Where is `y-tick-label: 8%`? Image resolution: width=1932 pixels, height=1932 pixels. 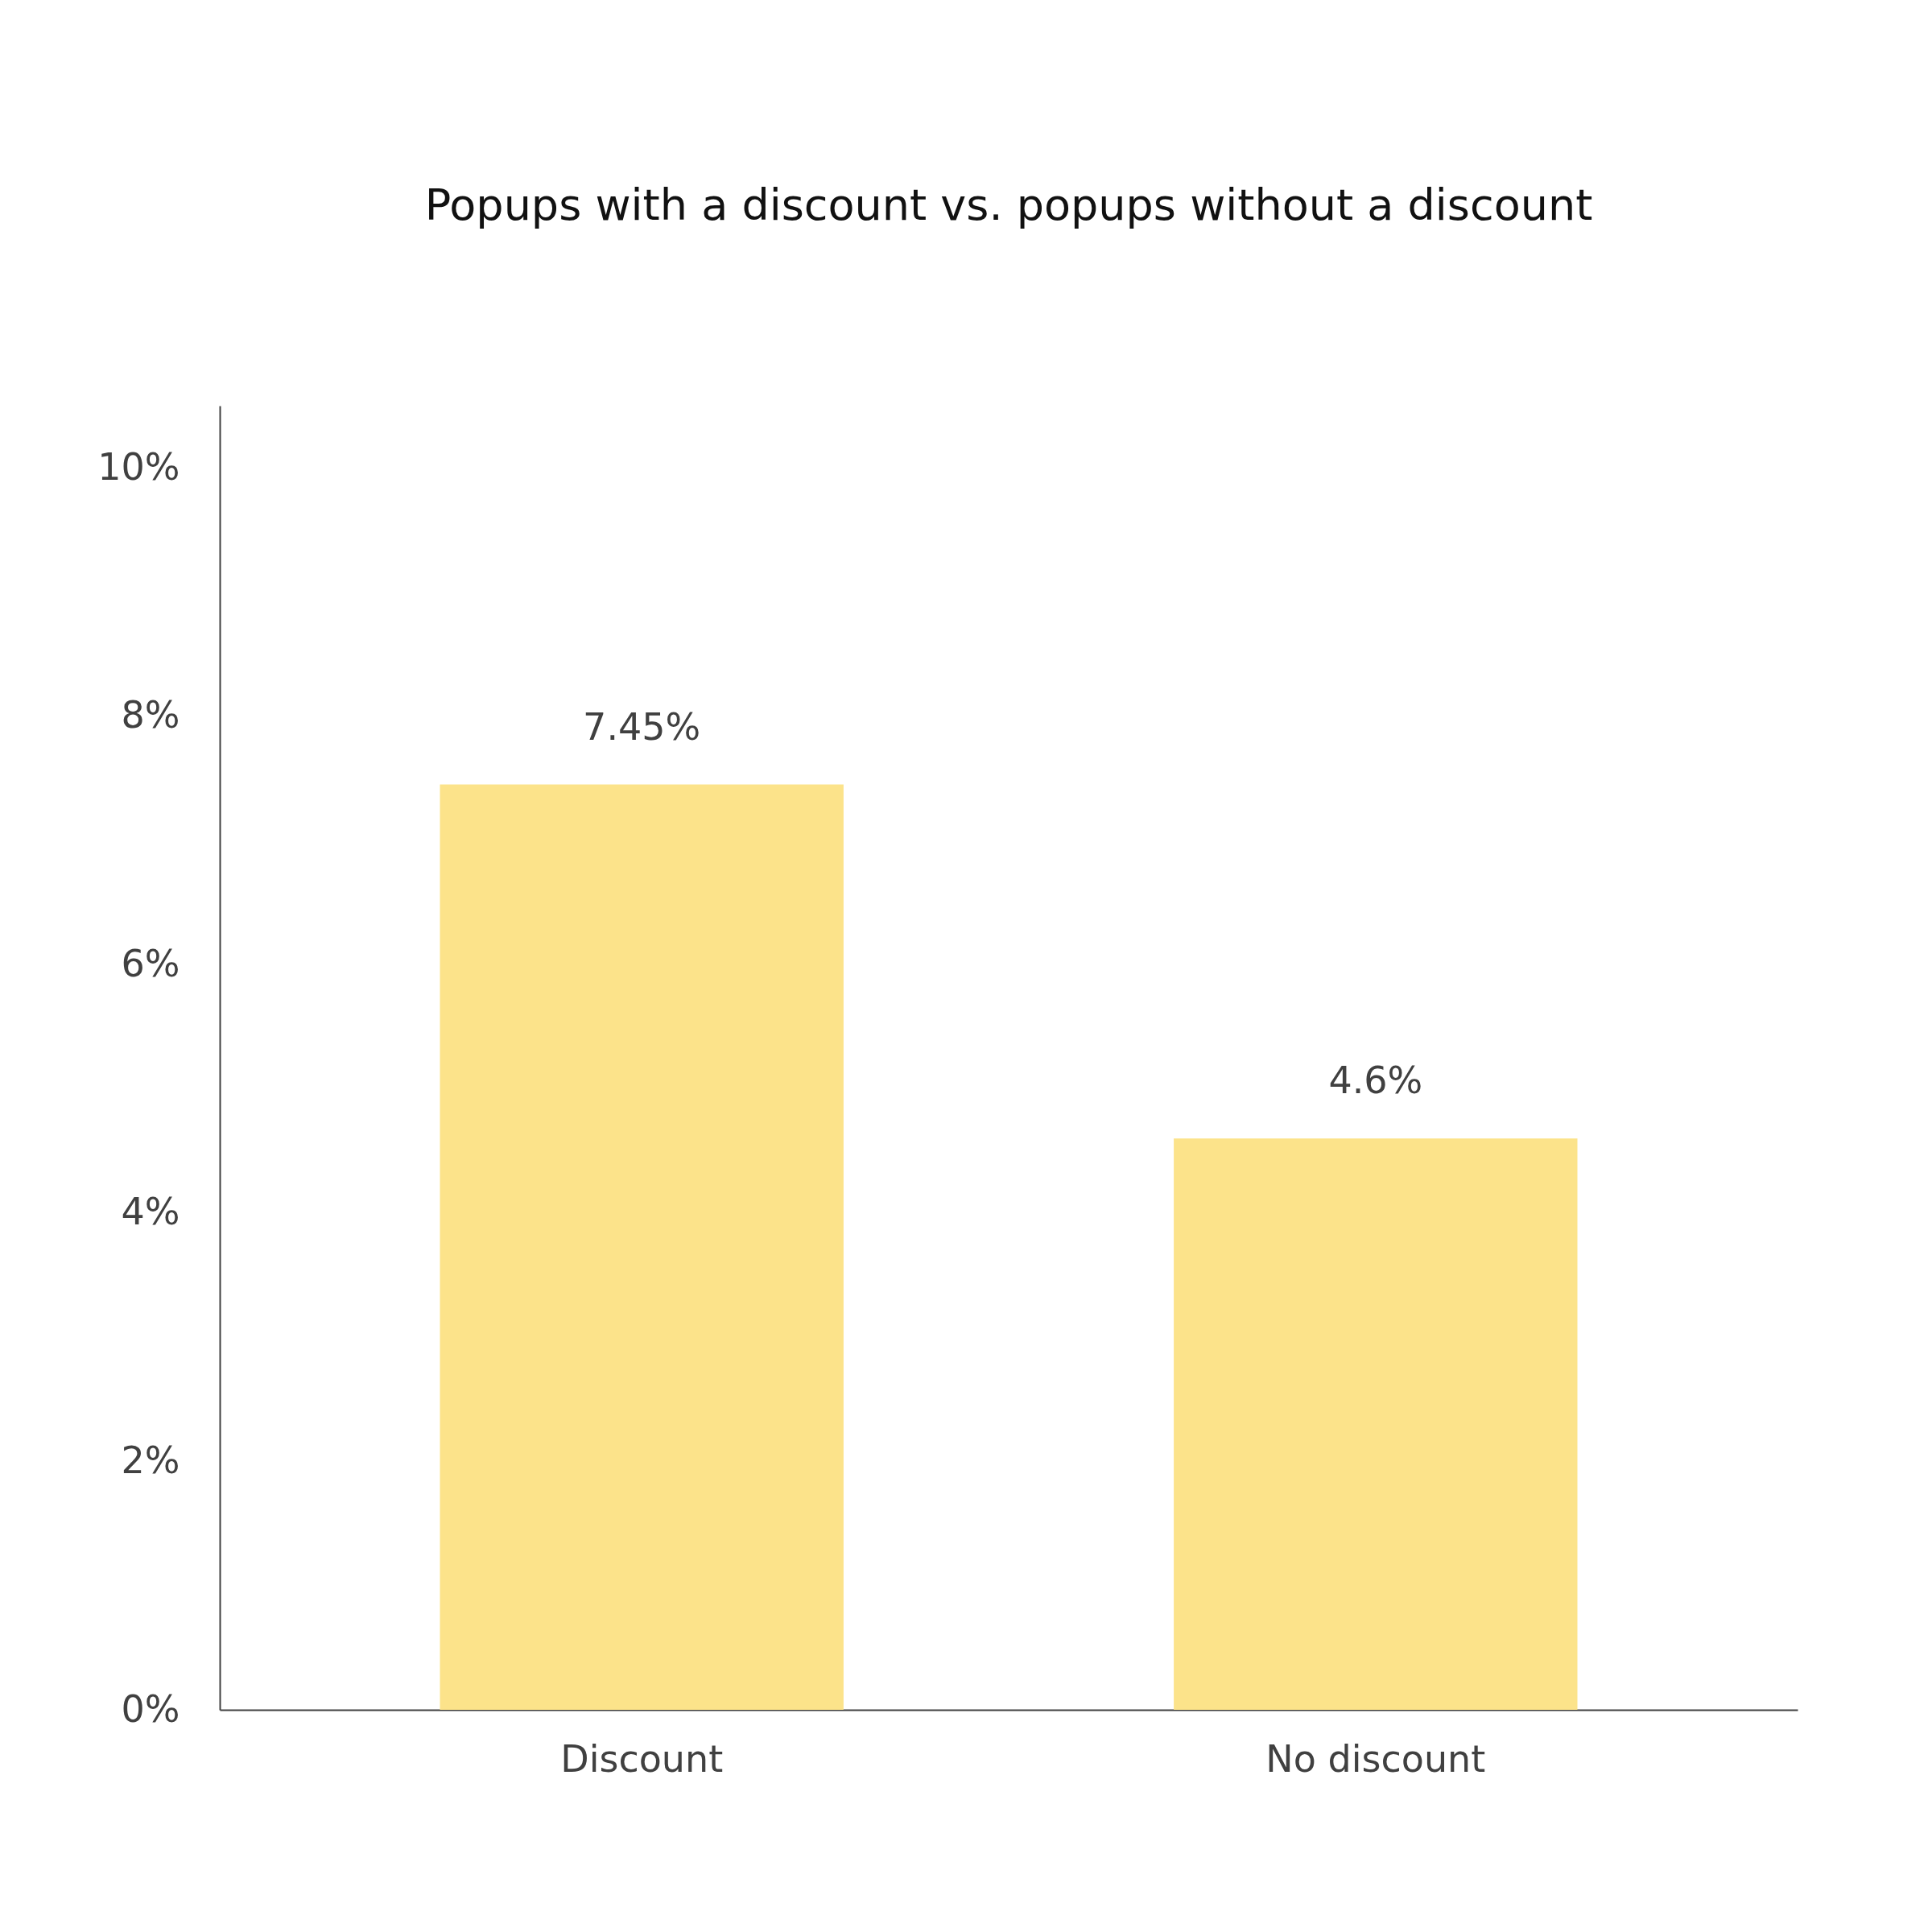 y-tick-label: 8% is located at coordinates (150, 715).